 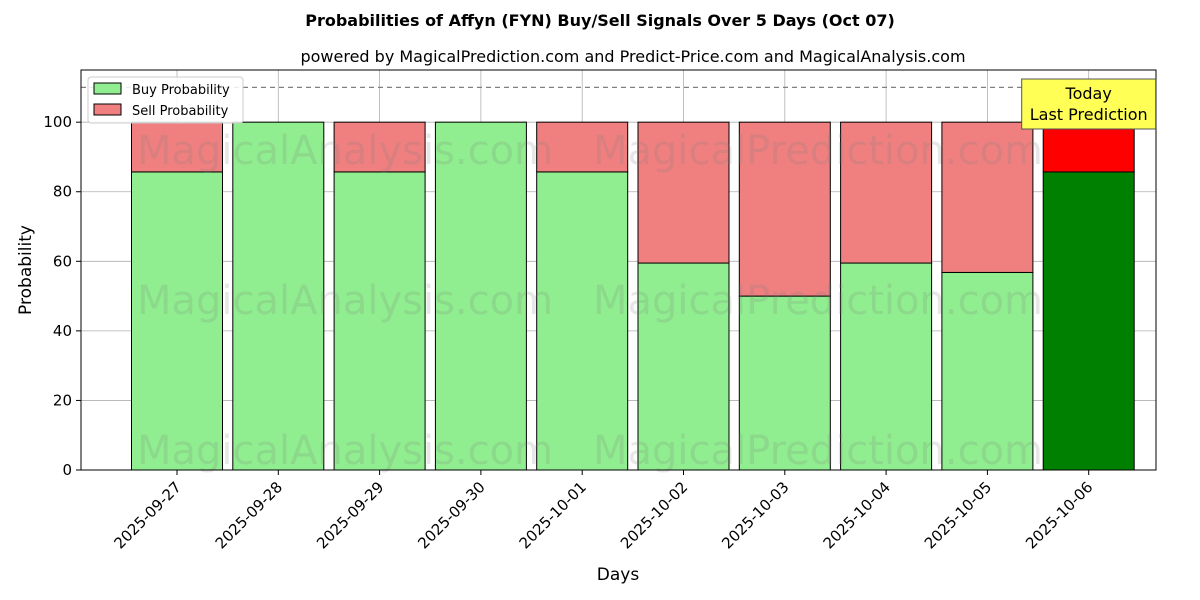 I want to click on y-tick-label: 40, so click(x=62, y=331).